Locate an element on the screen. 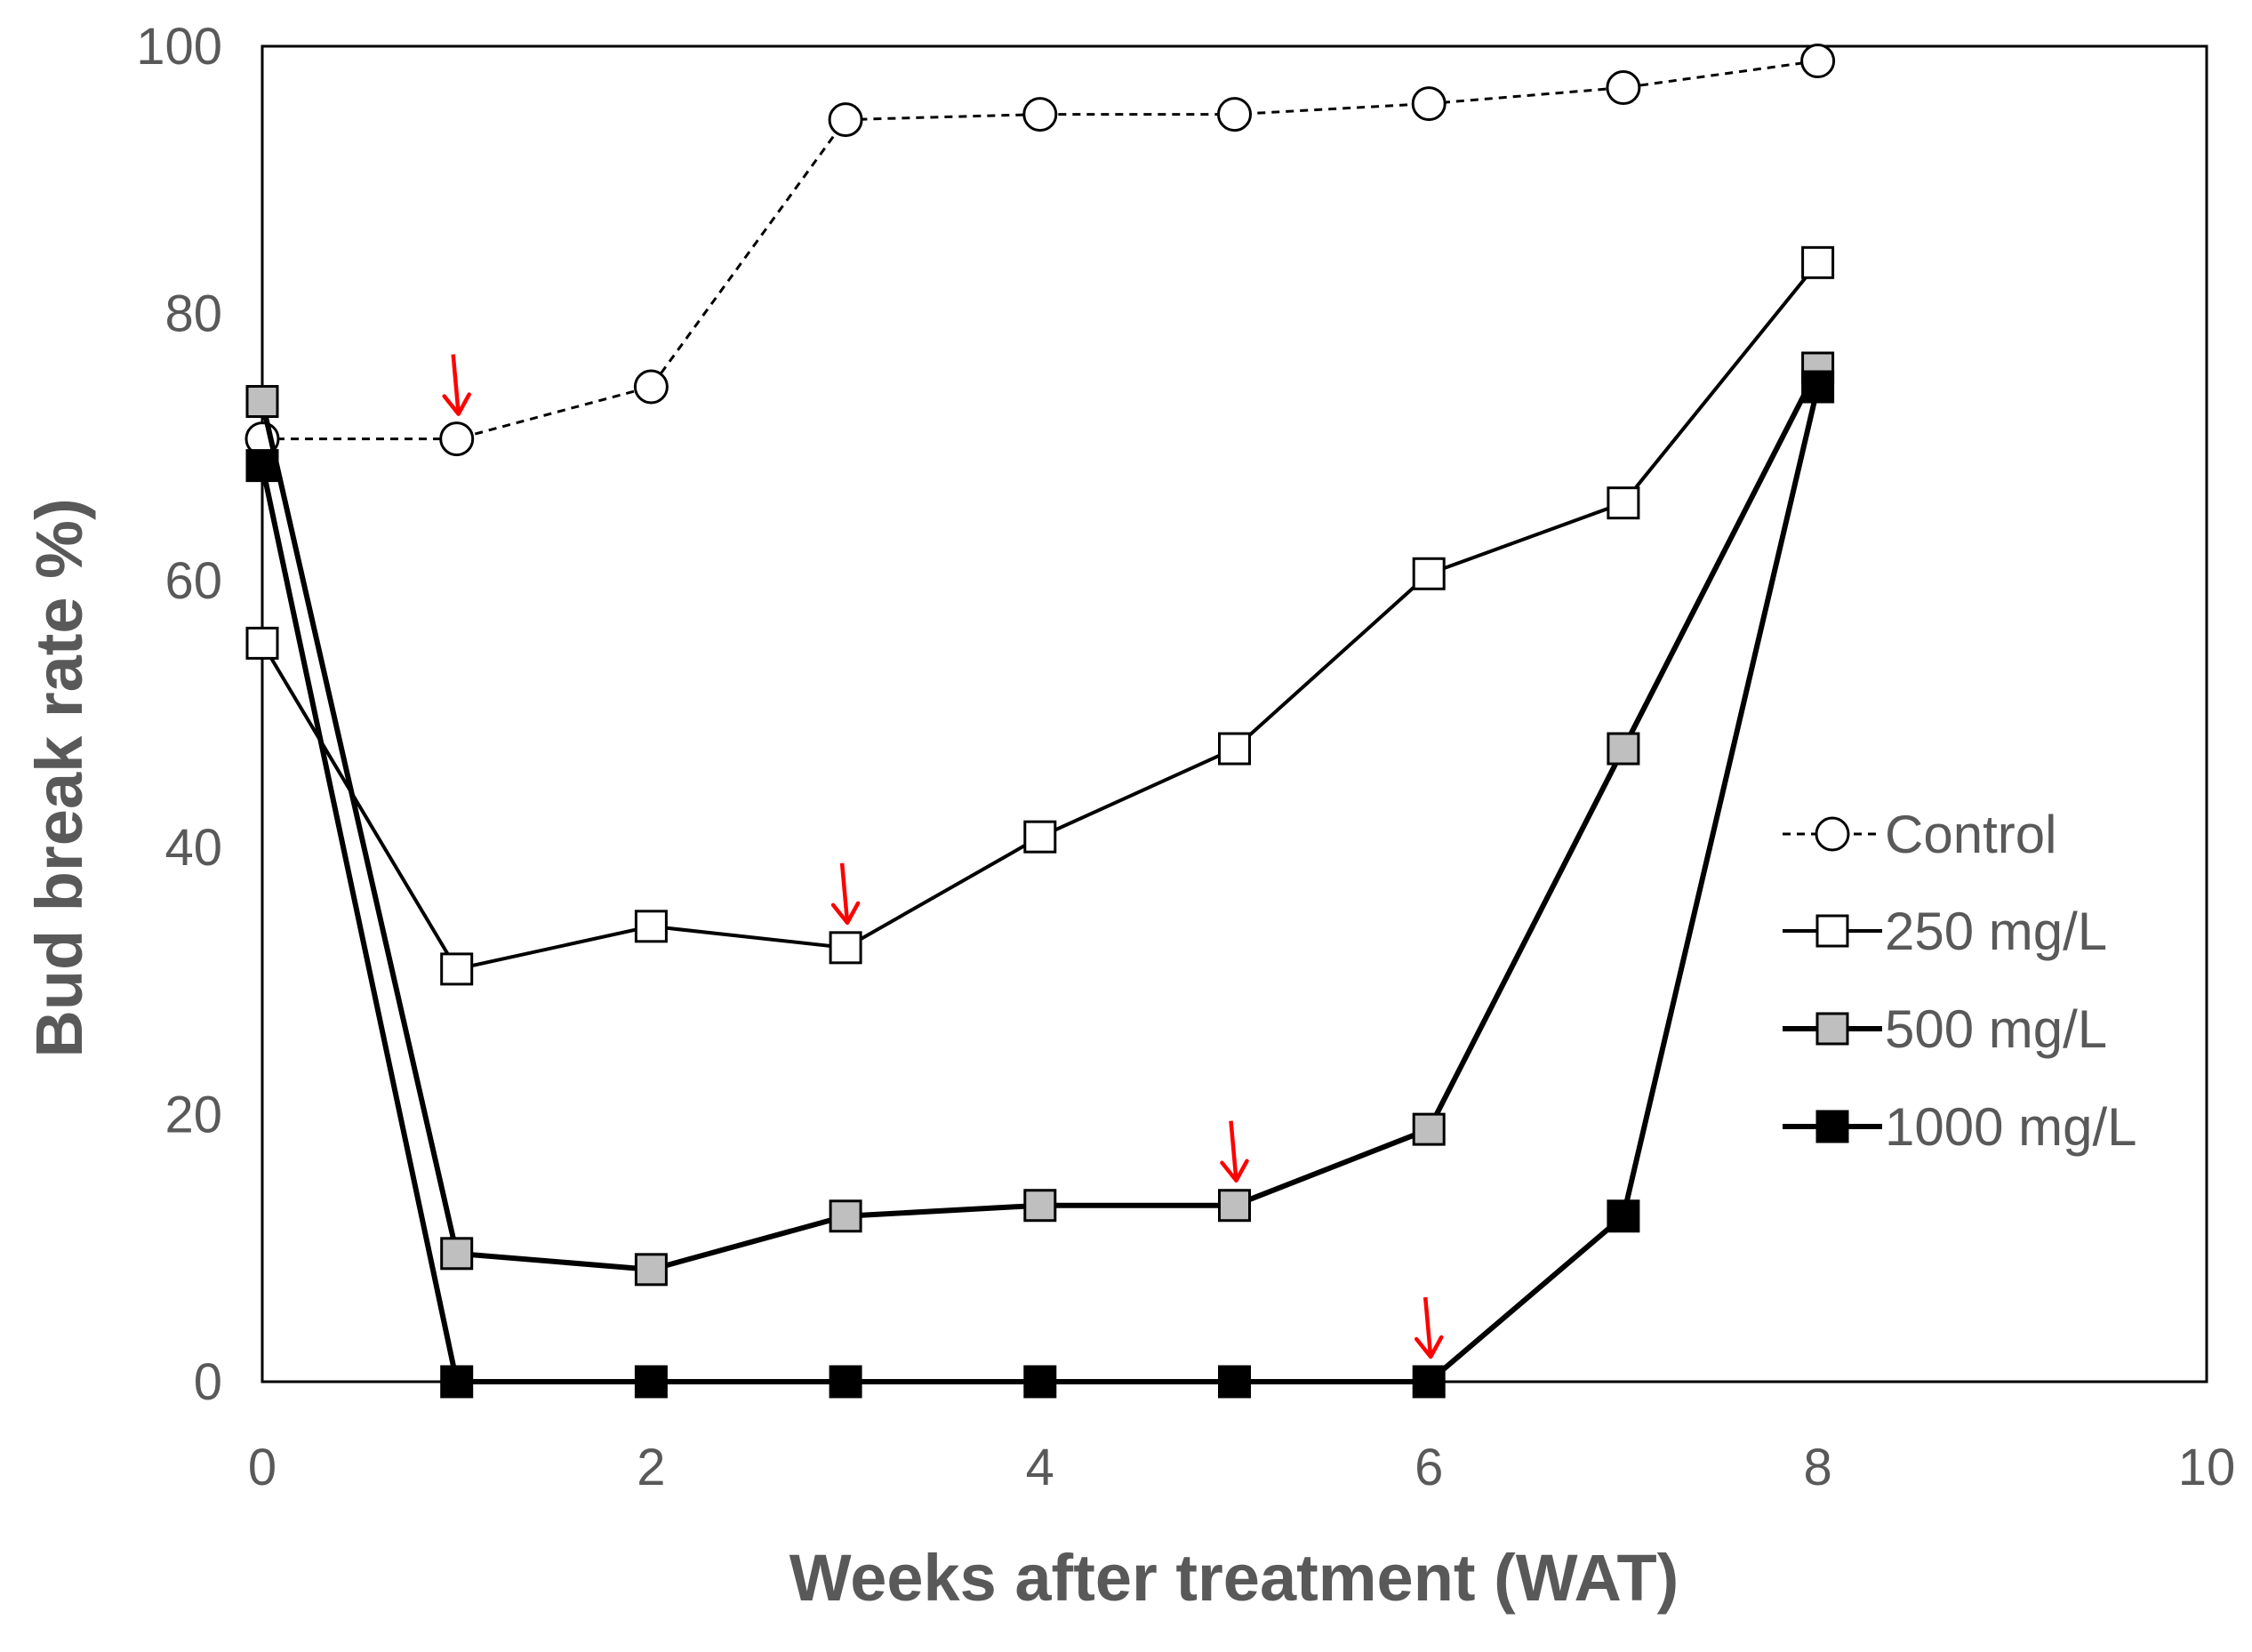  x-tick-label: 6 is located at coordinates (1429, 1468).